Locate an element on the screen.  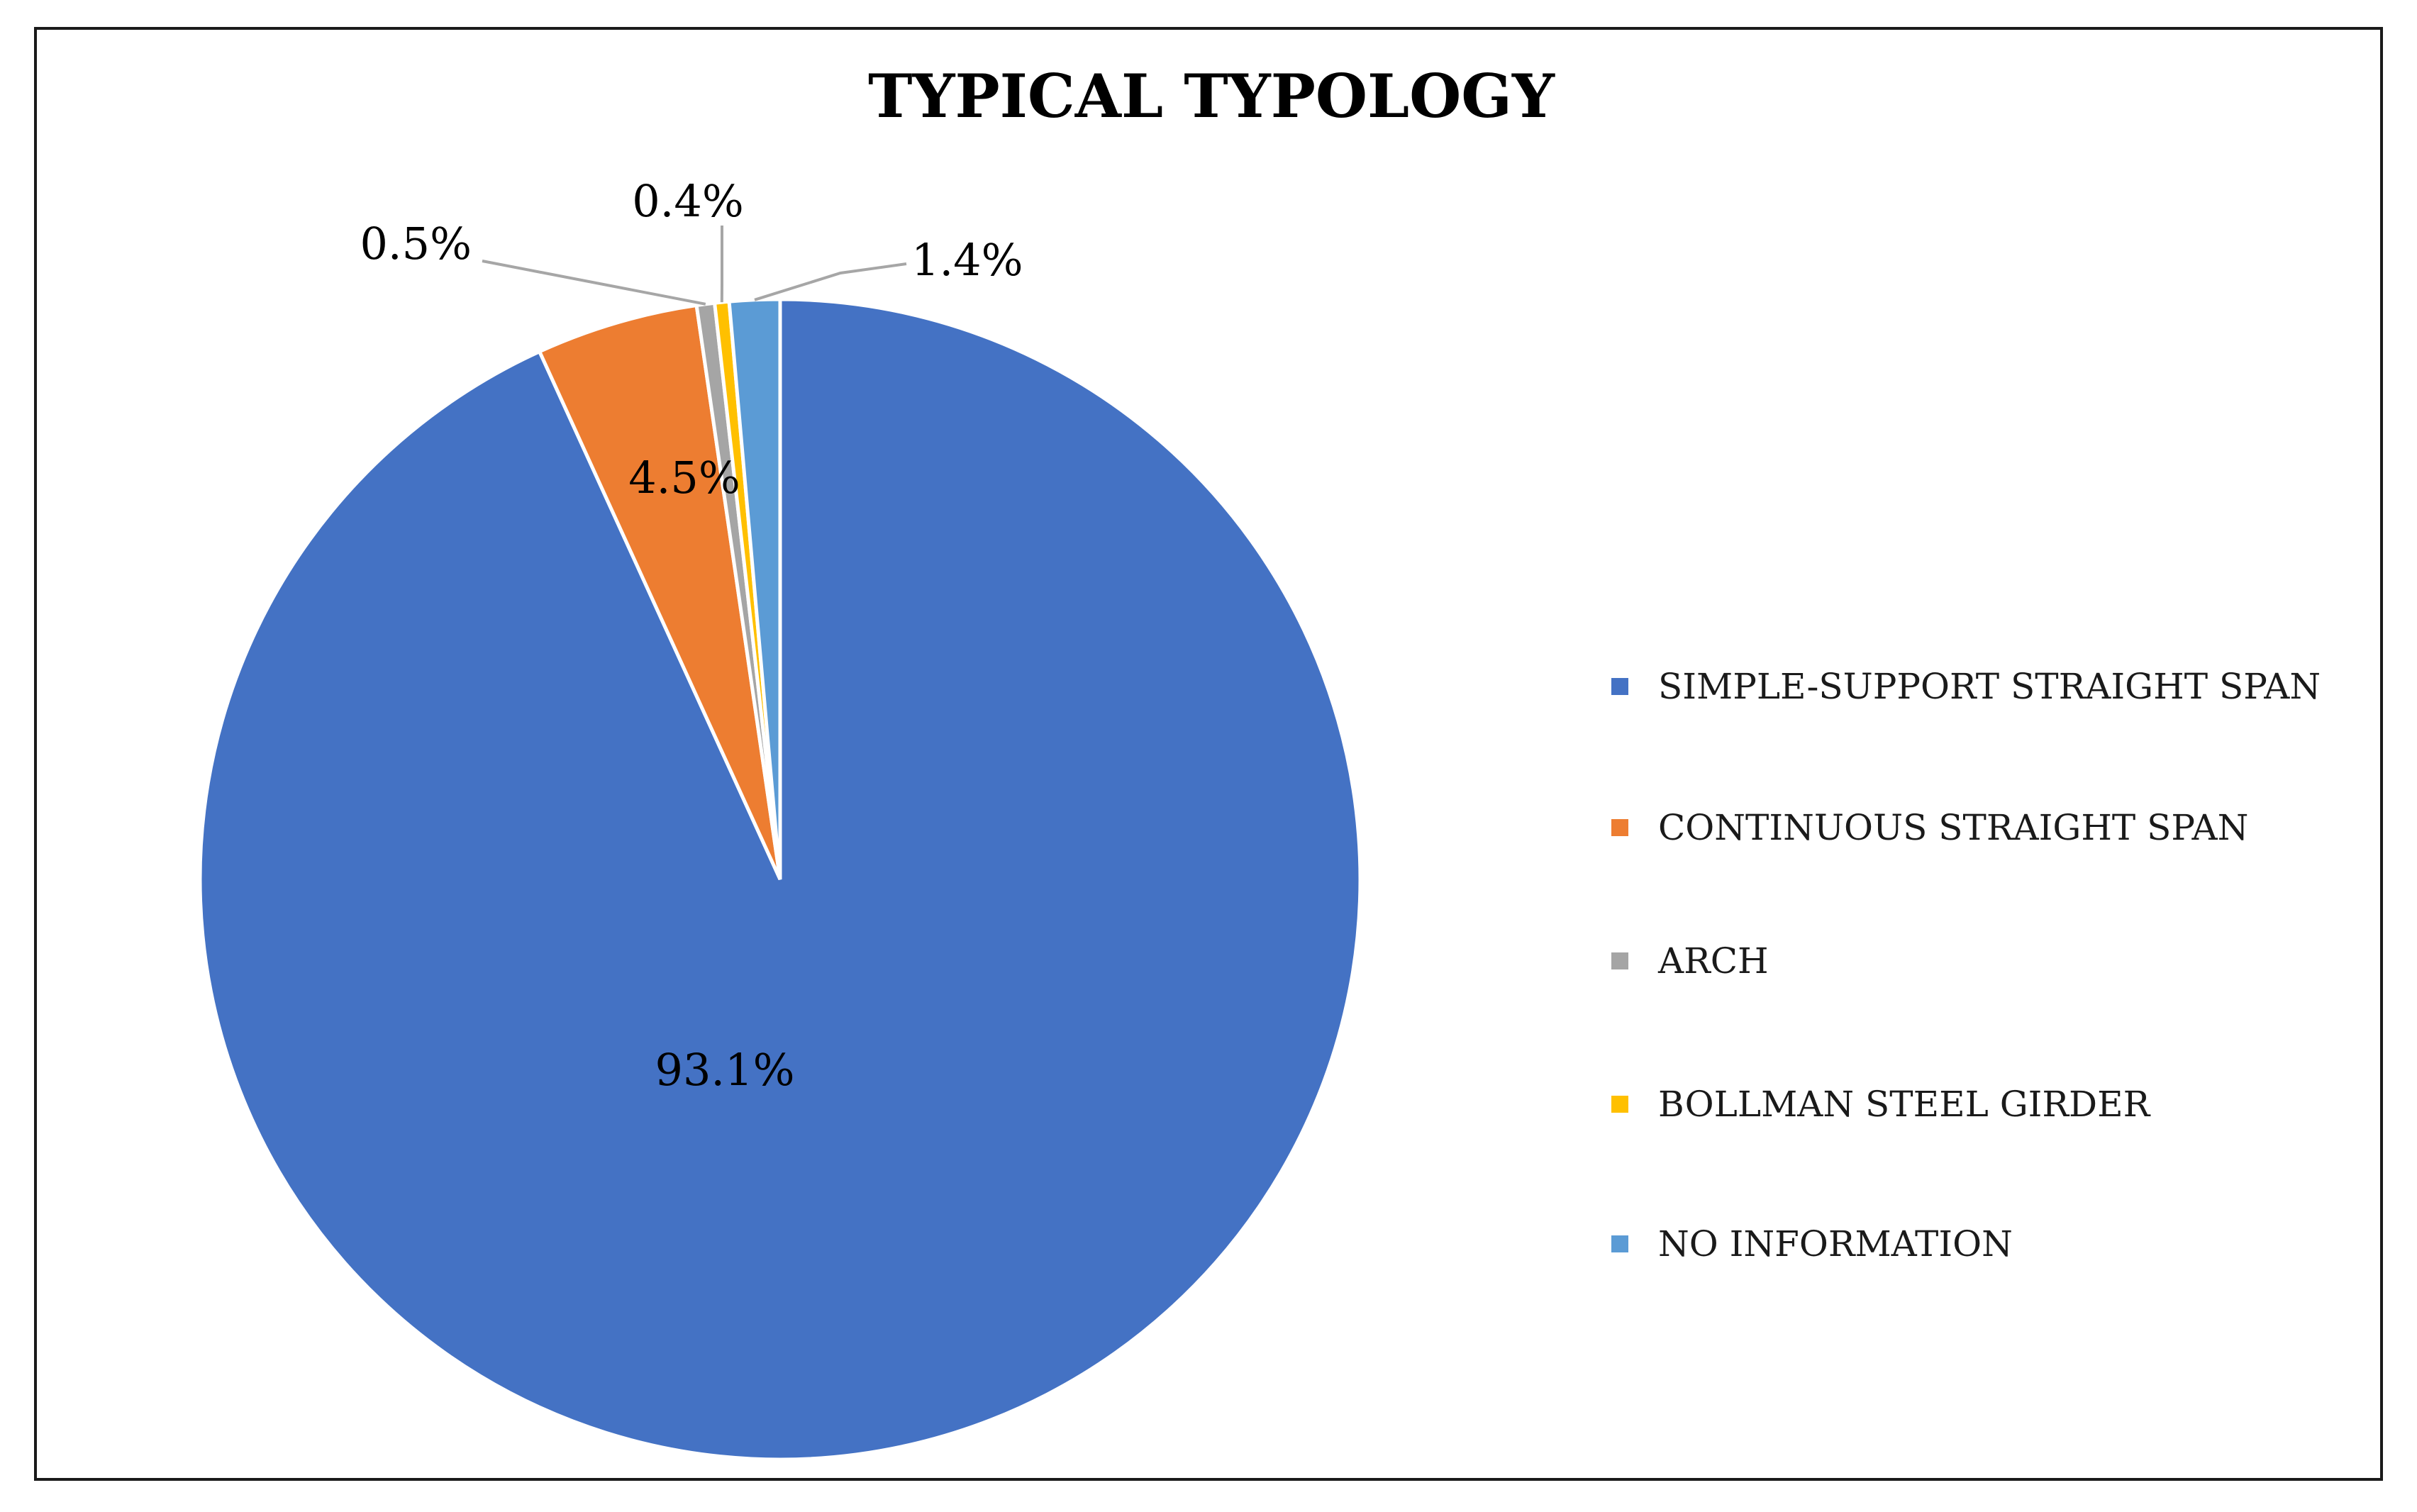
legend-label-bollman: BOLLMAN STEEL GIRDER is located at coordinates (1904, 1104).